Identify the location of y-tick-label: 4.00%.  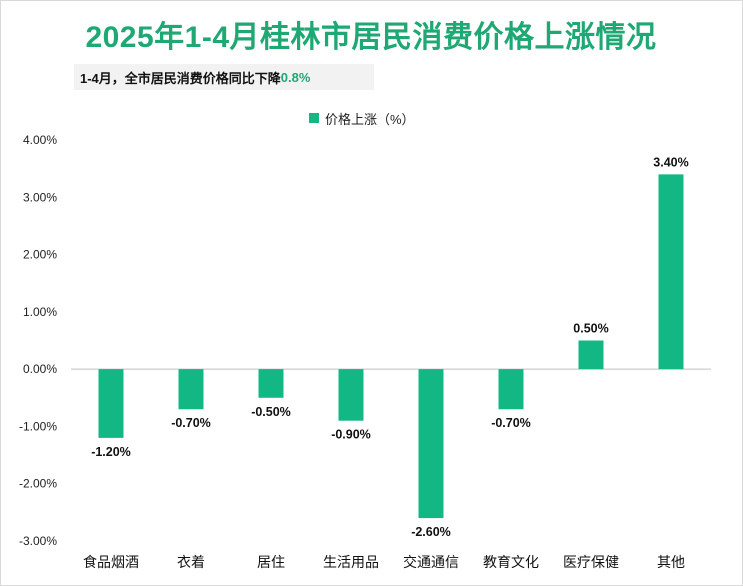
(40, 140).